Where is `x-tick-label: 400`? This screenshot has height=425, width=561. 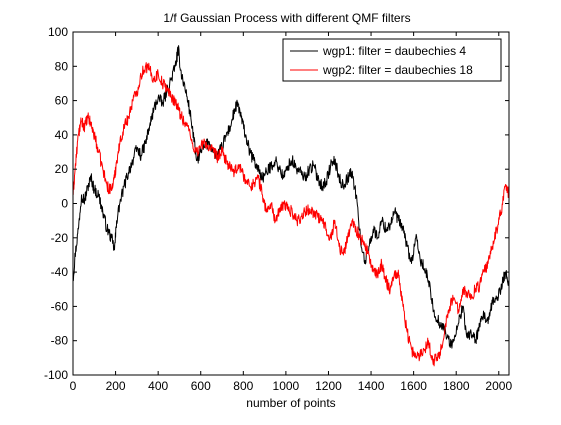 x-tick-label: 400 is located at coordinates (158, 386).